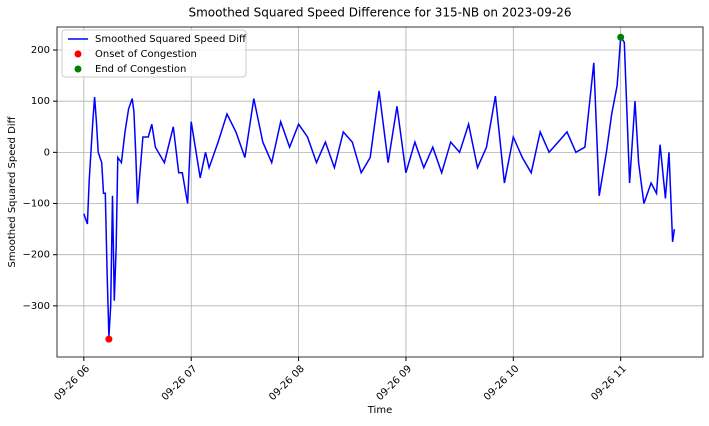 This screenshot has height=426, width=709. What do you see at coordinates (609, 383) in the screenshot?
I see `x-tick-label: 09-26 11` at bounding box center [609, 383].